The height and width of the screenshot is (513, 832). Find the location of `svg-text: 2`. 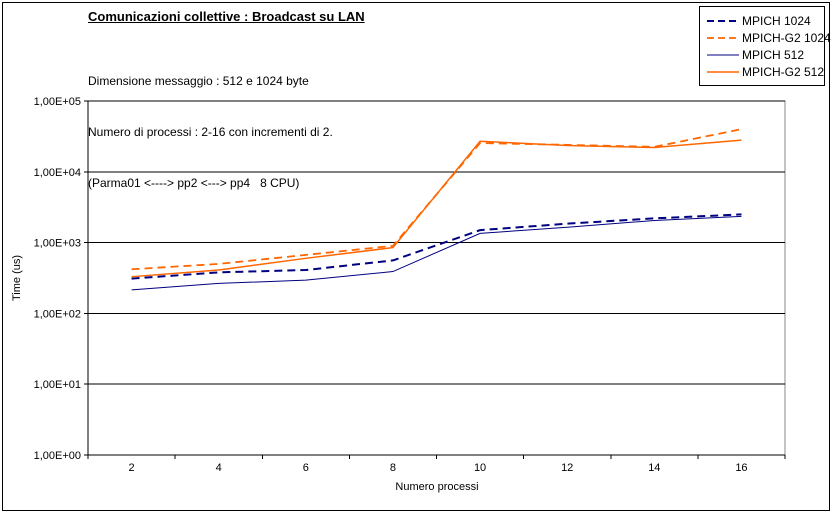

svg-text: 2 is located at coordinates (132, 468).